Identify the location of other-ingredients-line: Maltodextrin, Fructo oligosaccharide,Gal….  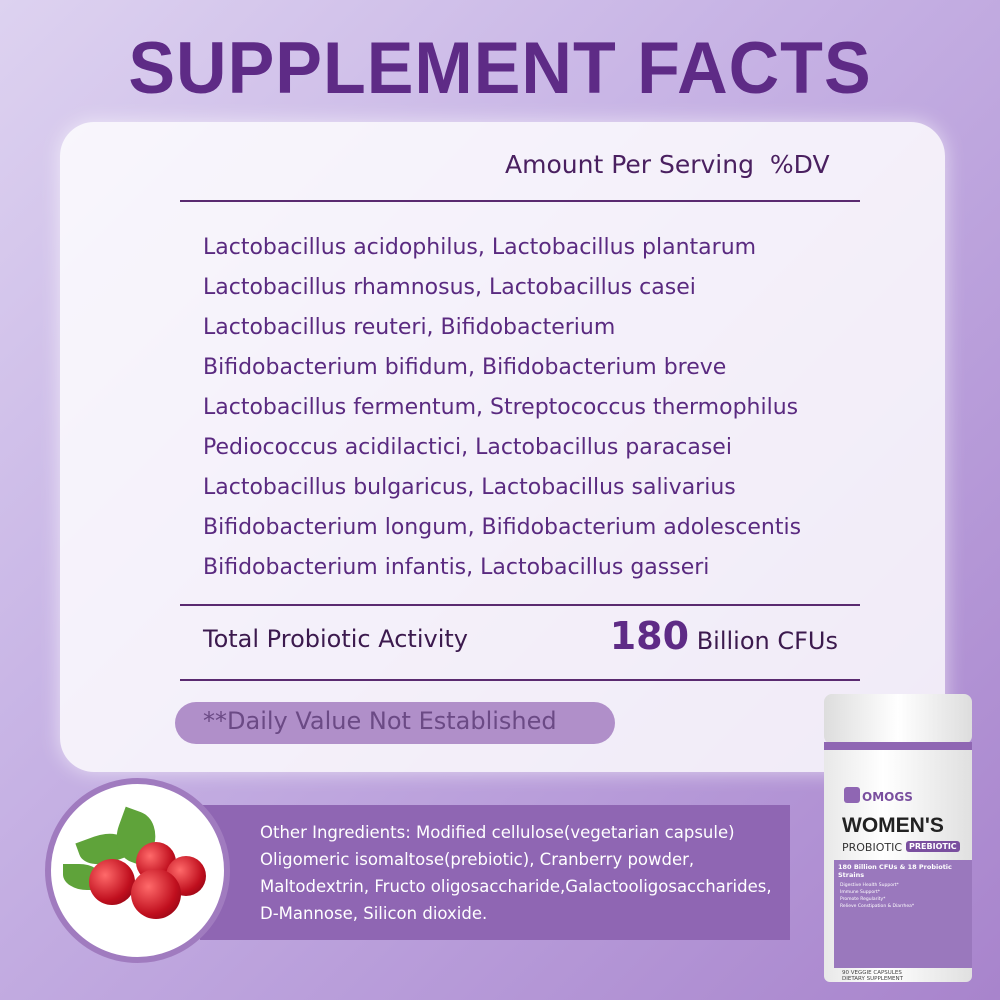
(516, 886).